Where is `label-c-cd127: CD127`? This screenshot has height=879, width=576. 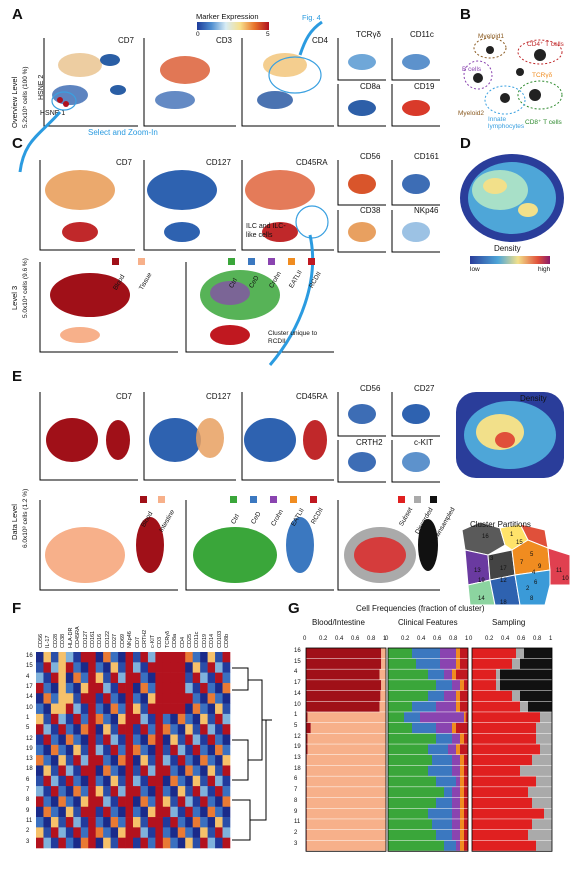 label-c-cd127: CD127 is located at coordinates (218, 162).